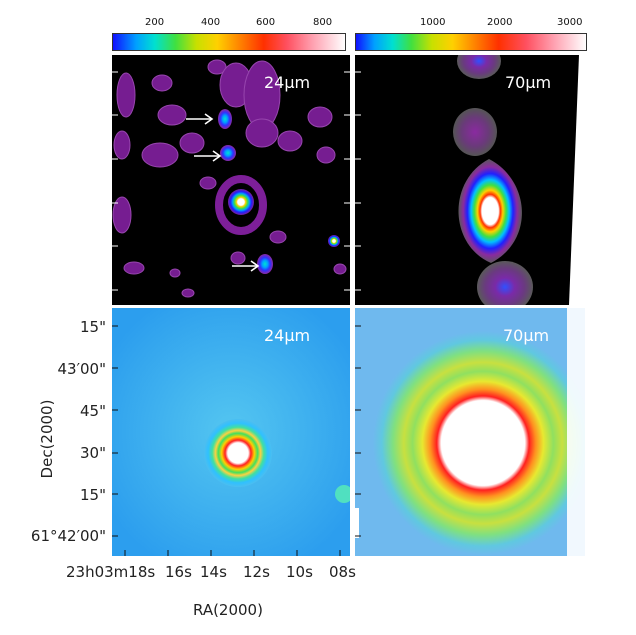 The width and height of the screenshot is (636, 635). Describe the element at coordinates (256, 572) in the screenshot. I see `ra-tick-label: 12s` at that location.